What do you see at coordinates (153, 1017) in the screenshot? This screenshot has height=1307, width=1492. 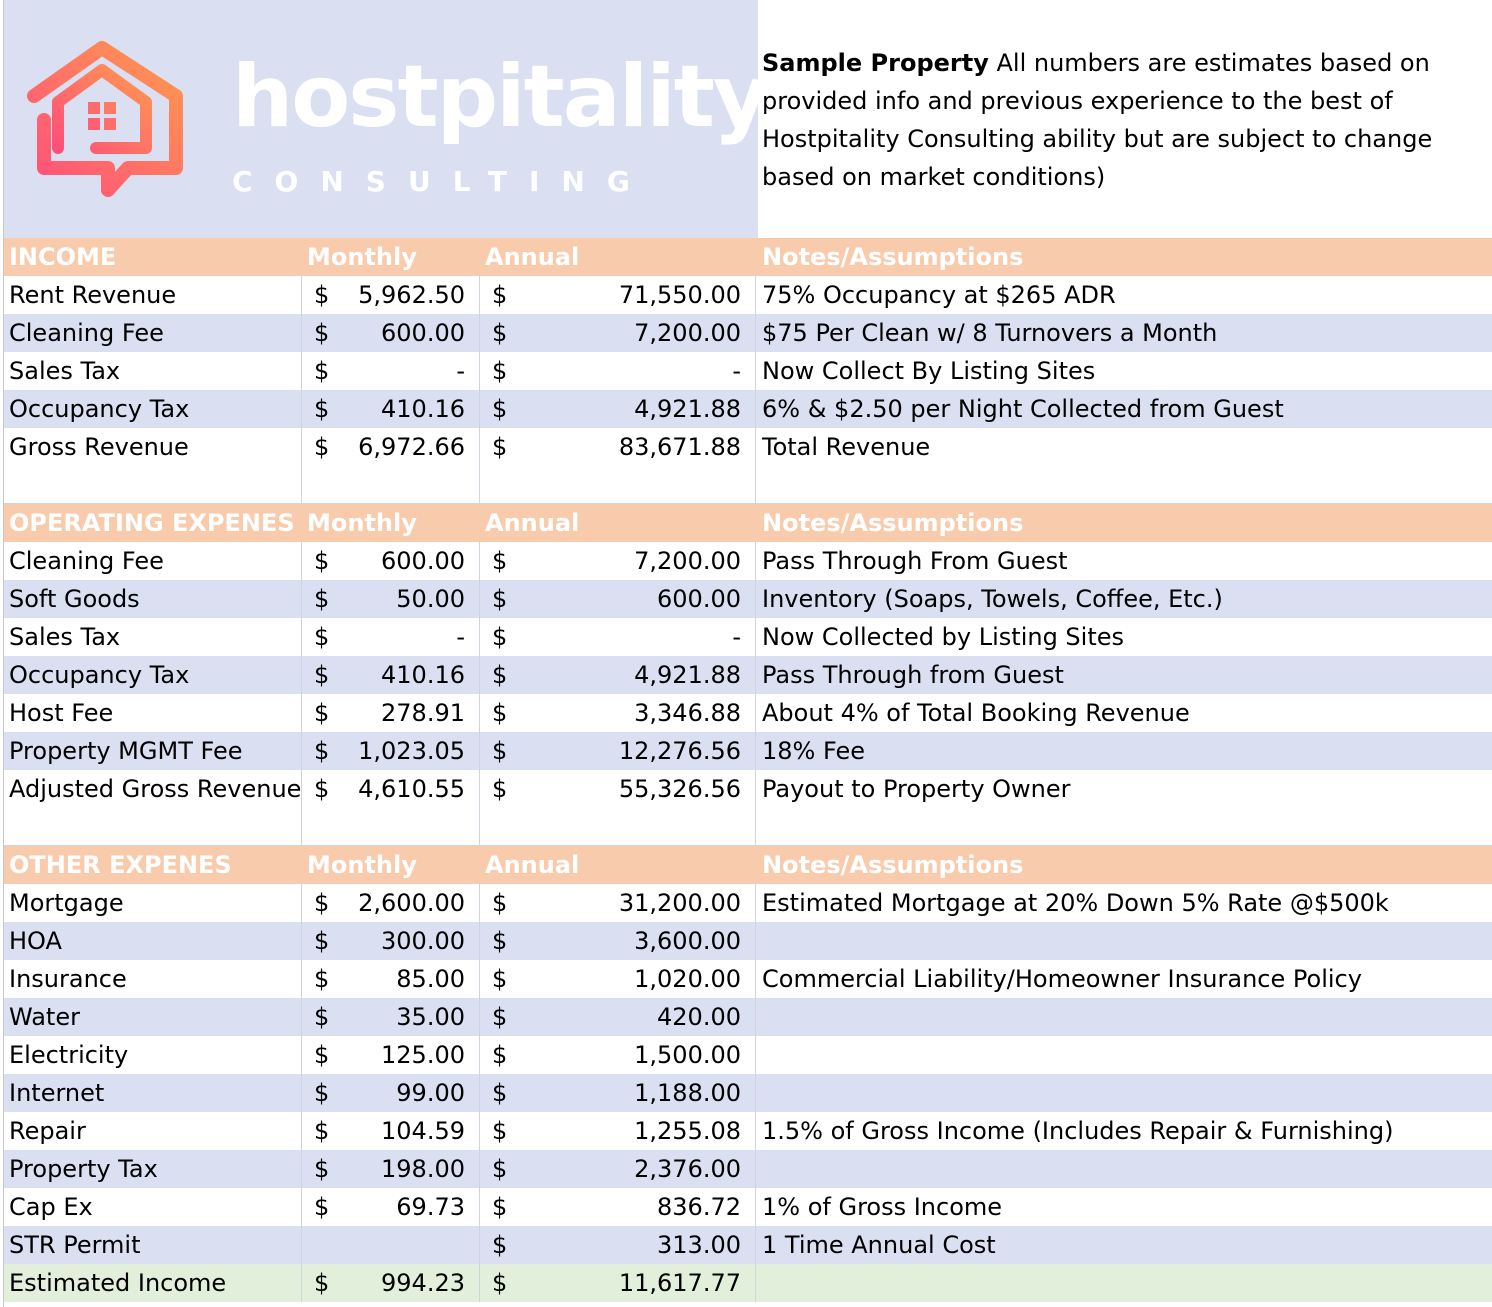 I see `row-label: Water` at bounding box center [153, 1017].